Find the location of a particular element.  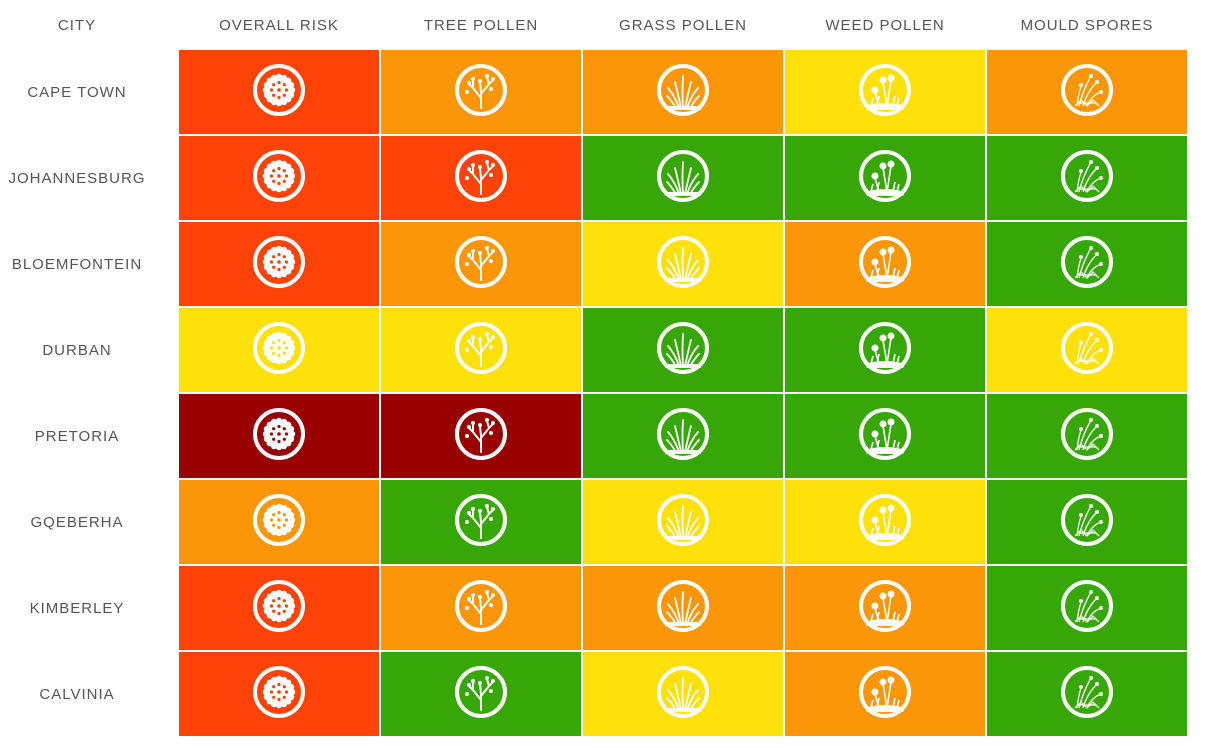

city-label: KIMBERLEY is located at coordinates (77, 608).